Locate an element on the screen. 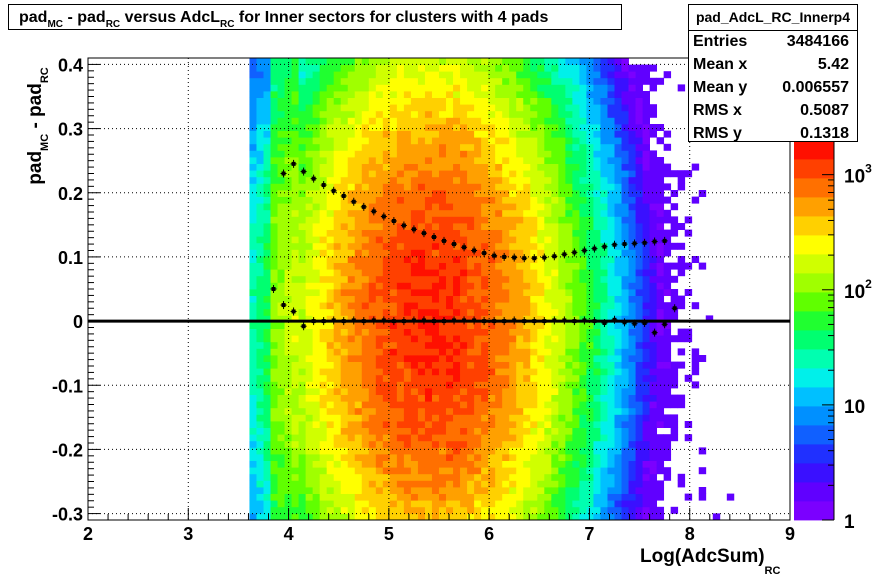 The image size is (878, 578). zero-profile-point is located at coordinates (674, 308).